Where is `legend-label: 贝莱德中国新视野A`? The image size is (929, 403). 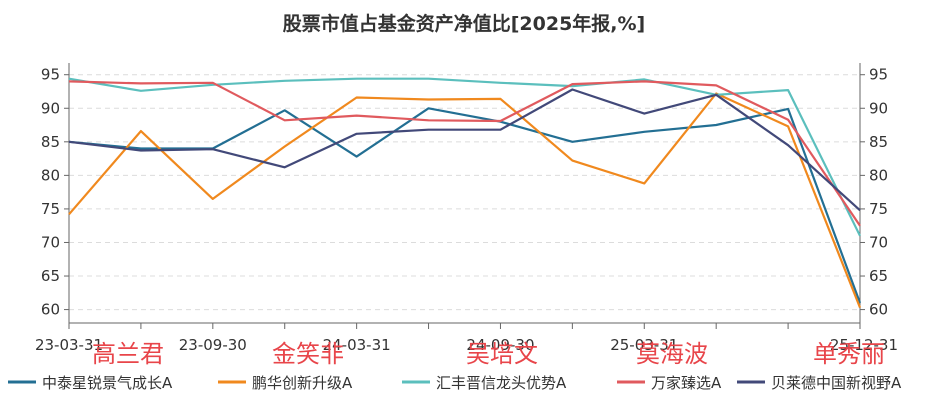
legend-label: 贝莱德中国新视野A is located at coordinates (836, 383).